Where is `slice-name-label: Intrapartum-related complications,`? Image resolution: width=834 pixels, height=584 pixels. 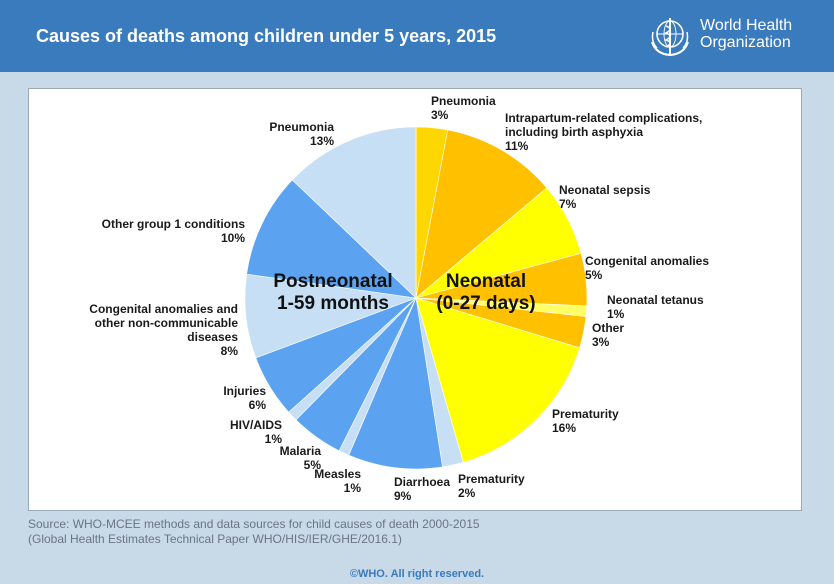
slice-name-label: Intrapartum-related complications, is located at coordinates (603, 118).